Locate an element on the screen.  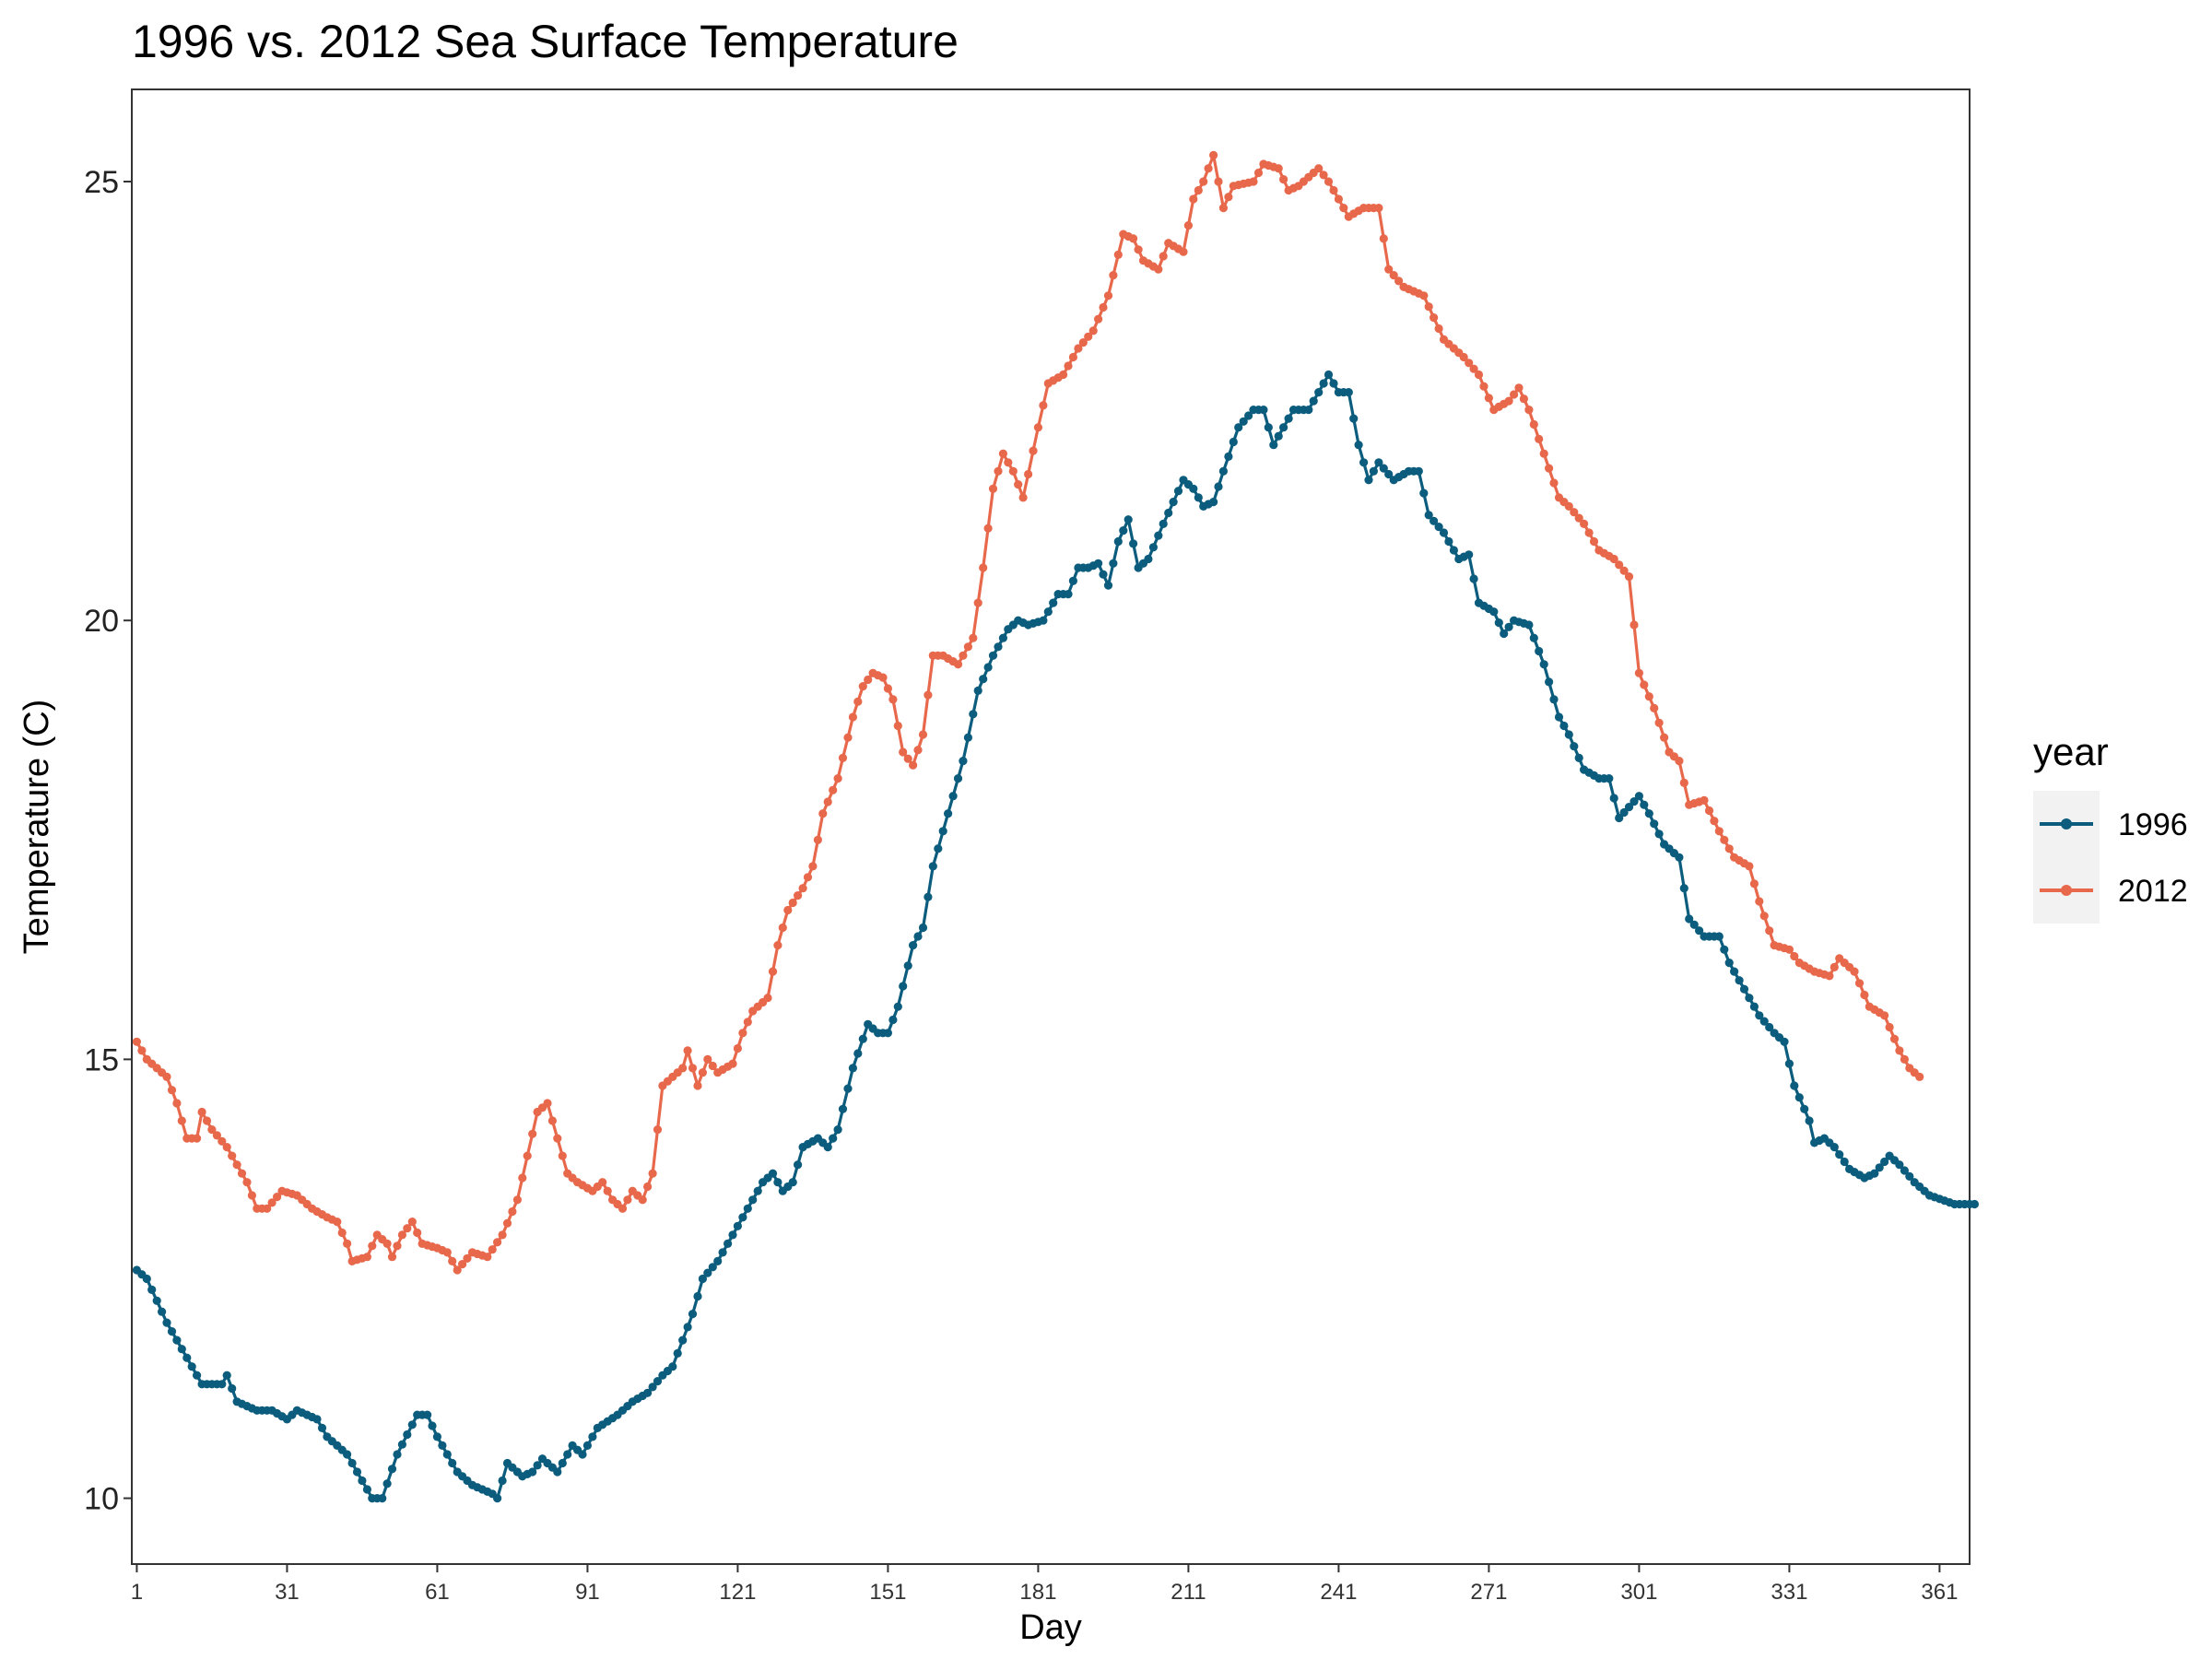
chart-title: 1996 vs. 2012 Sea Surface Temperature is located at coordinates (545, 41).